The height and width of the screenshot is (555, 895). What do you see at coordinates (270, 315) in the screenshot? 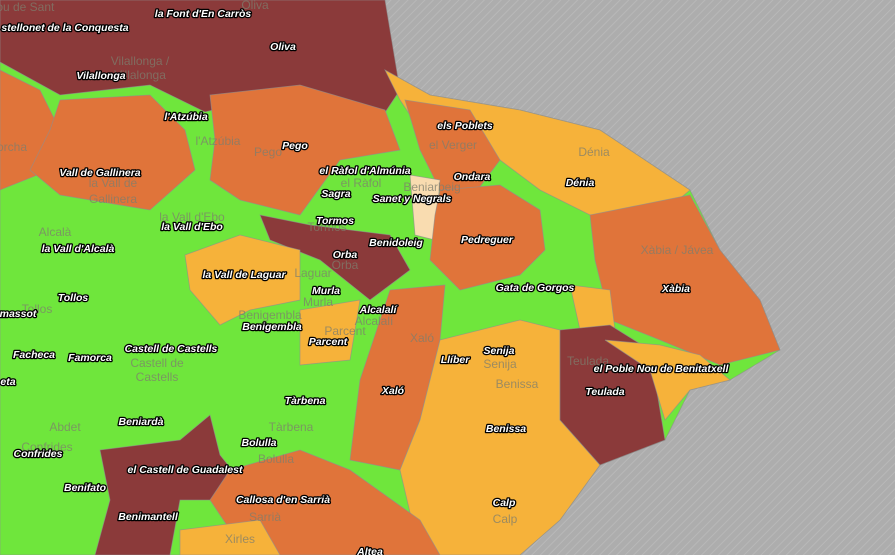
I see `basemap-label: Benigembla` at bounding box center [270, 315].